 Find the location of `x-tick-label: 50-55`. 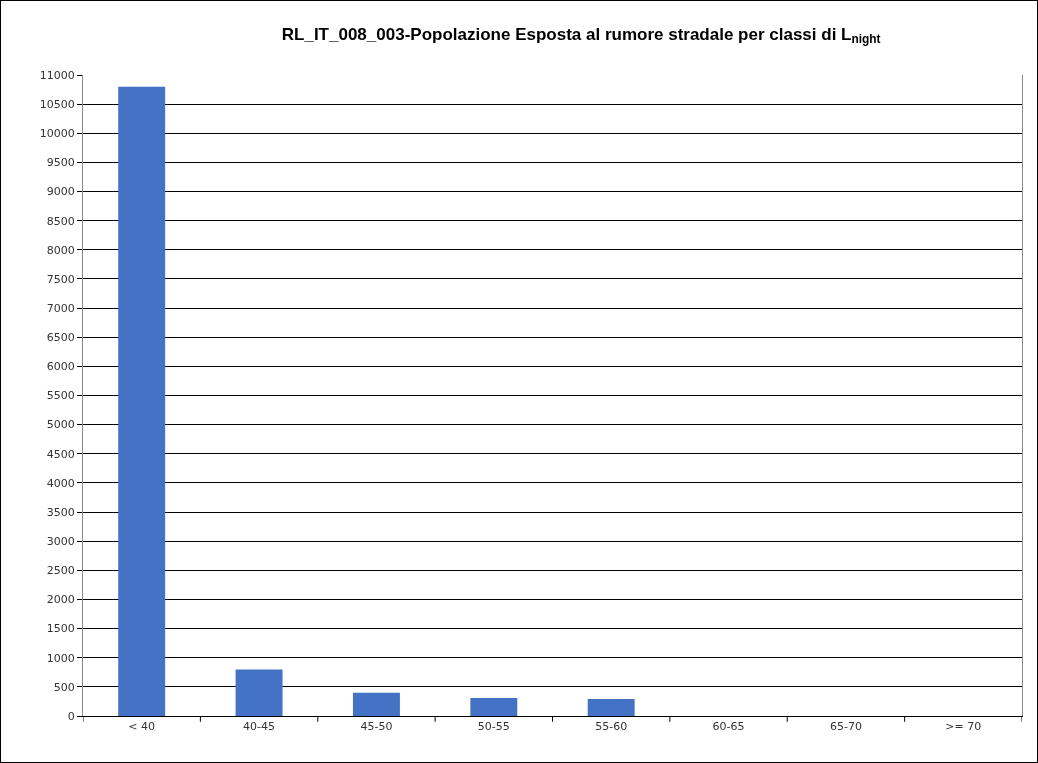

x-tick-label: 50-55 is located at coordinates (493, 727).